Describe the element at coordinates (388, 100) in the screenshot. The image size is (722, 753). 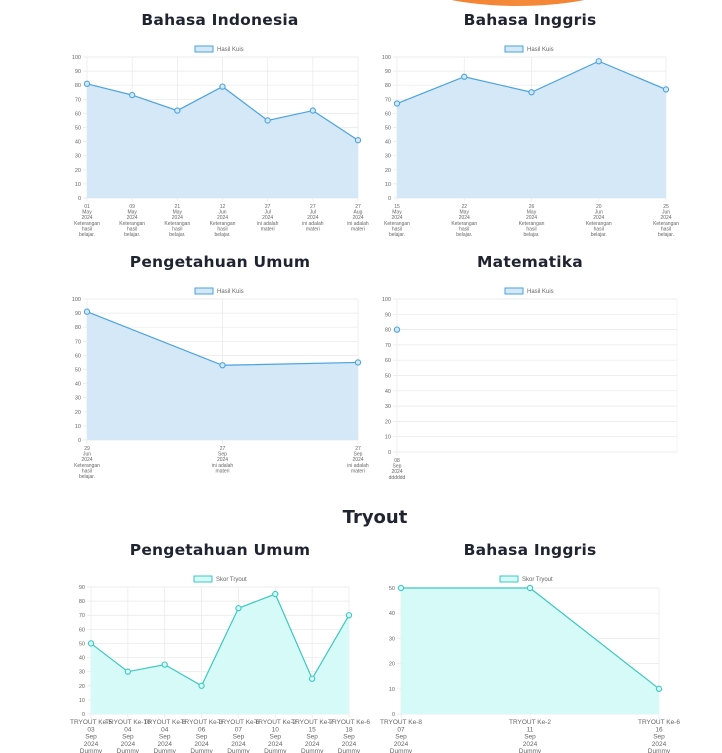
I see `y-tick-label: 70` at that location.